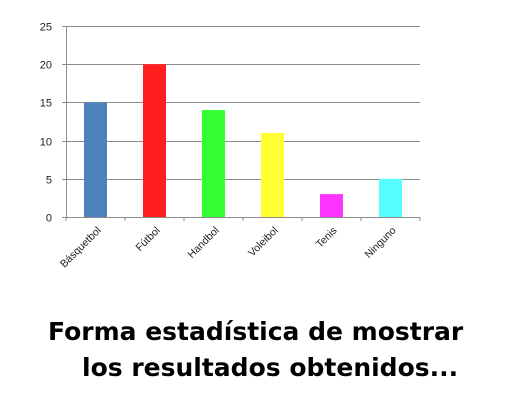 The width and height of the screenshot is (510, 419). What do you see at coordinates (203, 243) in the screenshot?
I see `x-category-label: Handbol` at bounding box center [203, 243].